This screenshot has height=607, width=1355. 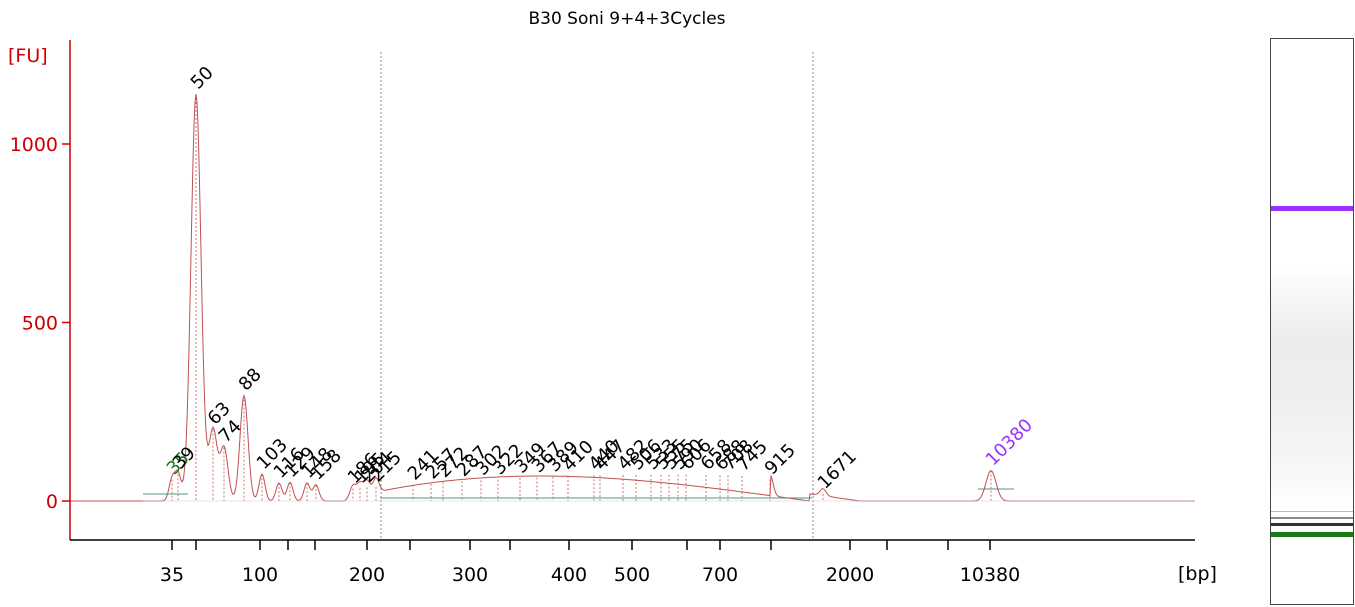 I want to click on gel-band-medium, so click(x=1312, y=518).